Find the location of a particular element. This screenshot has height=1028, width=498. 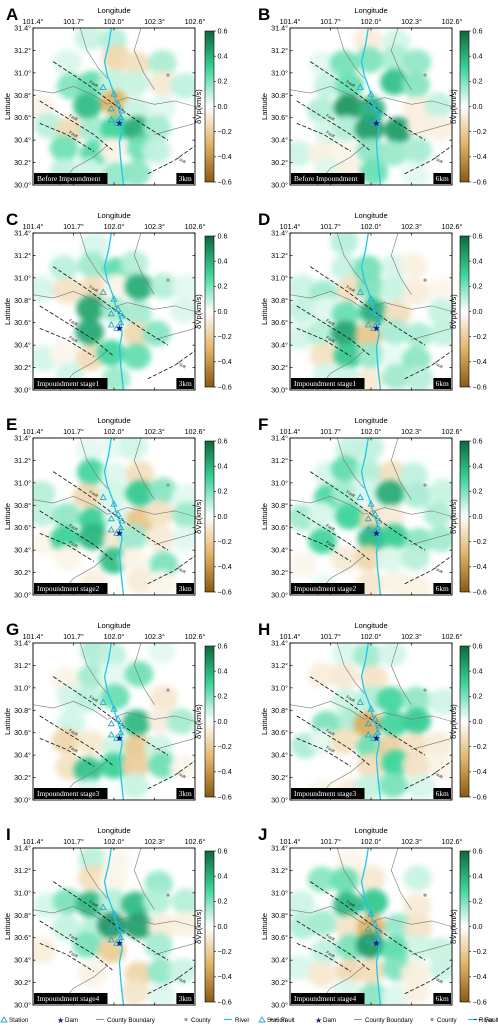

depth-label: 6km is located at coordinates (442, 588).